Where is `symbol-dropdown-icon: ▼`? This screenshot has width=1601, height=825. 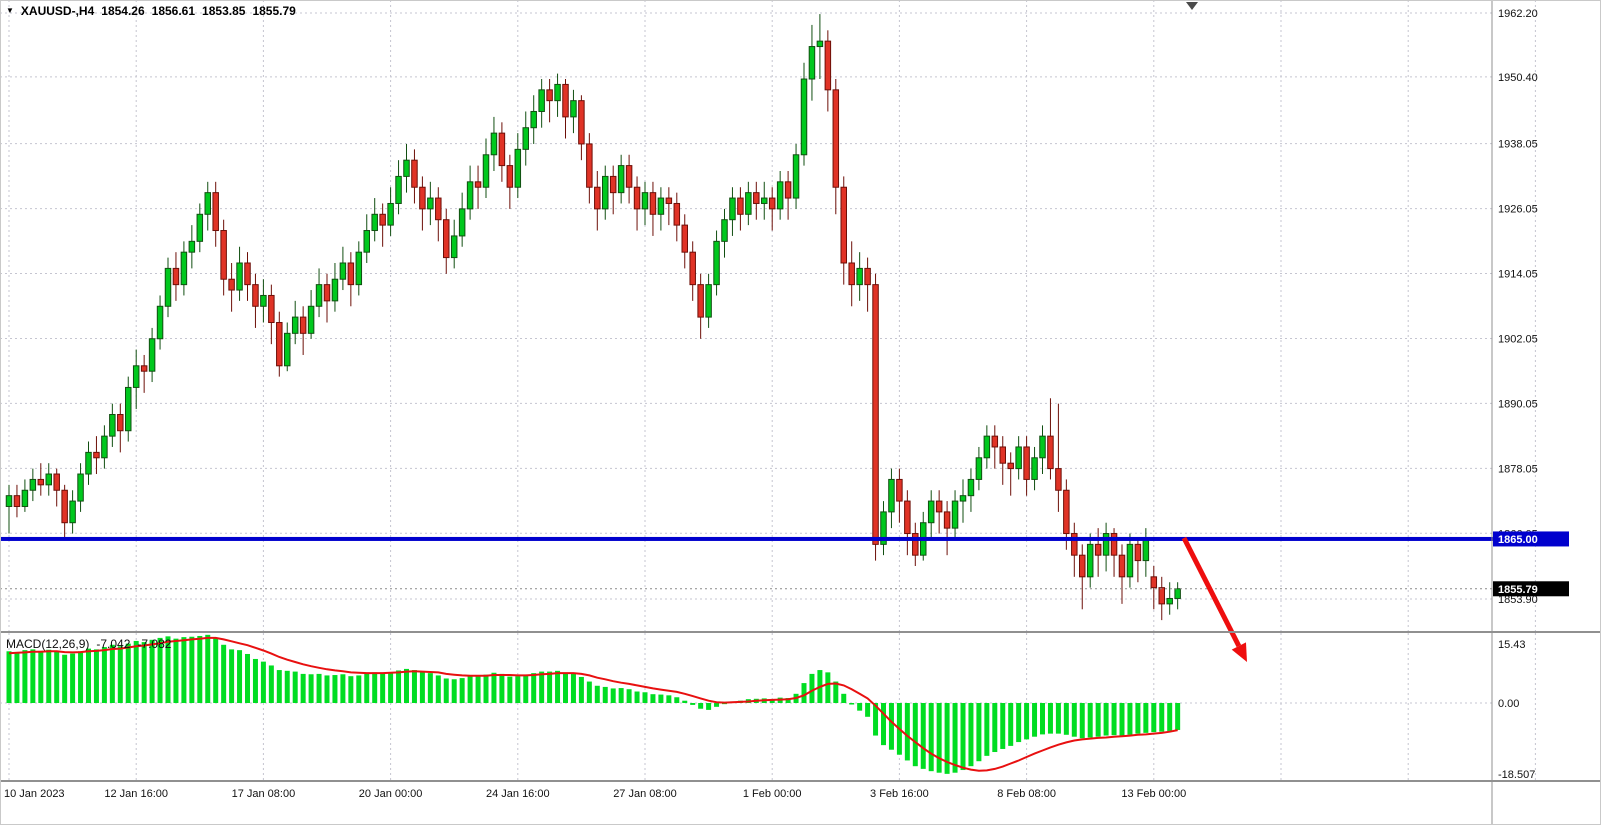
symbol-dropdown-icon: ▼ is located at coordinates (10, 10).